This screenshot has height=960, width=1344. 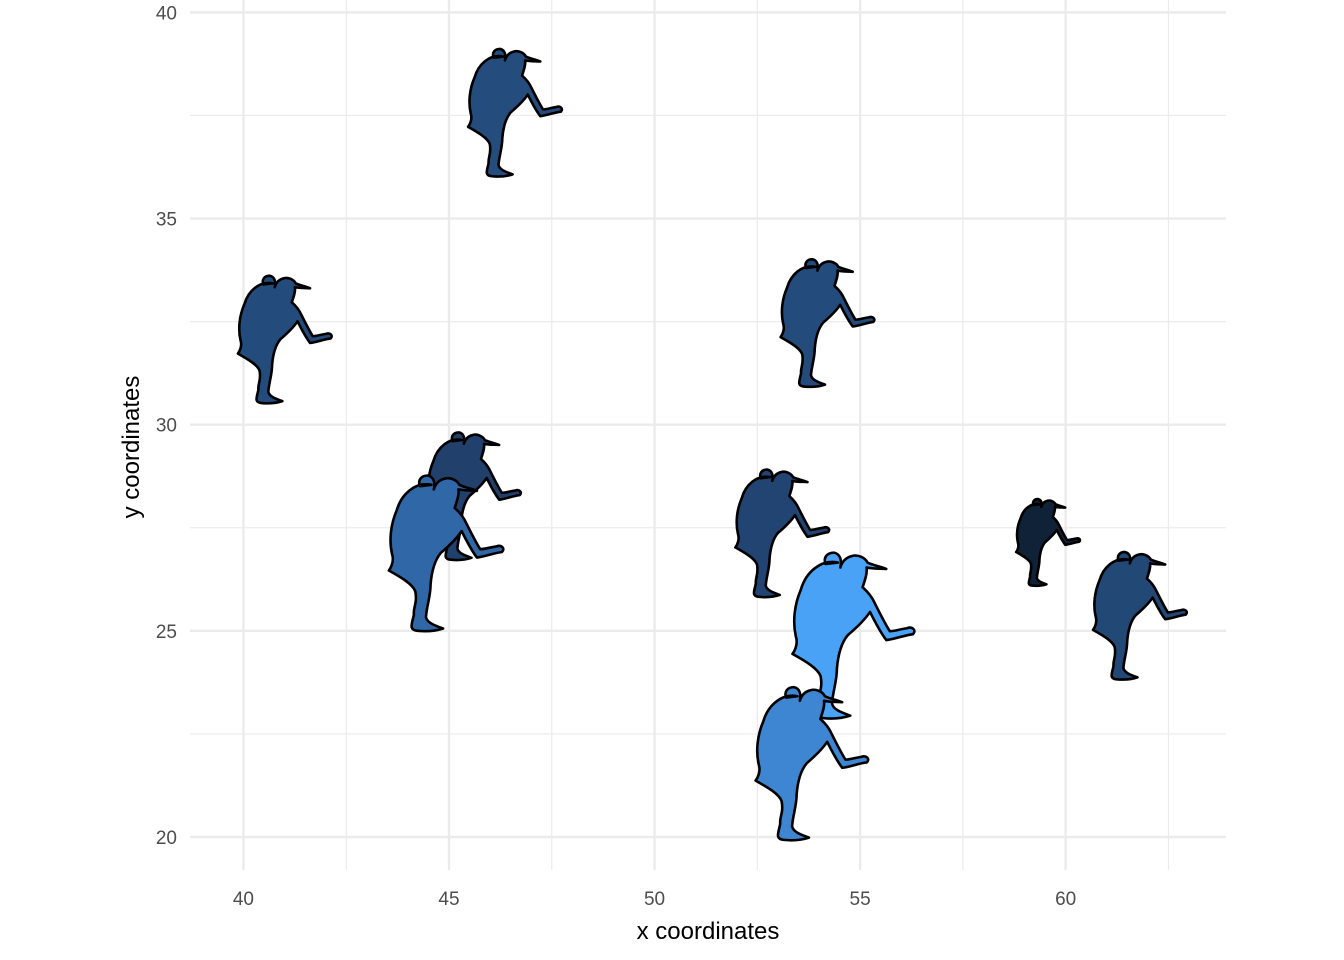 What do you see at coordinates (1065, 899) in the screenshot?
I see `x-tick-label: 60` at bounding box center [1065, 899].